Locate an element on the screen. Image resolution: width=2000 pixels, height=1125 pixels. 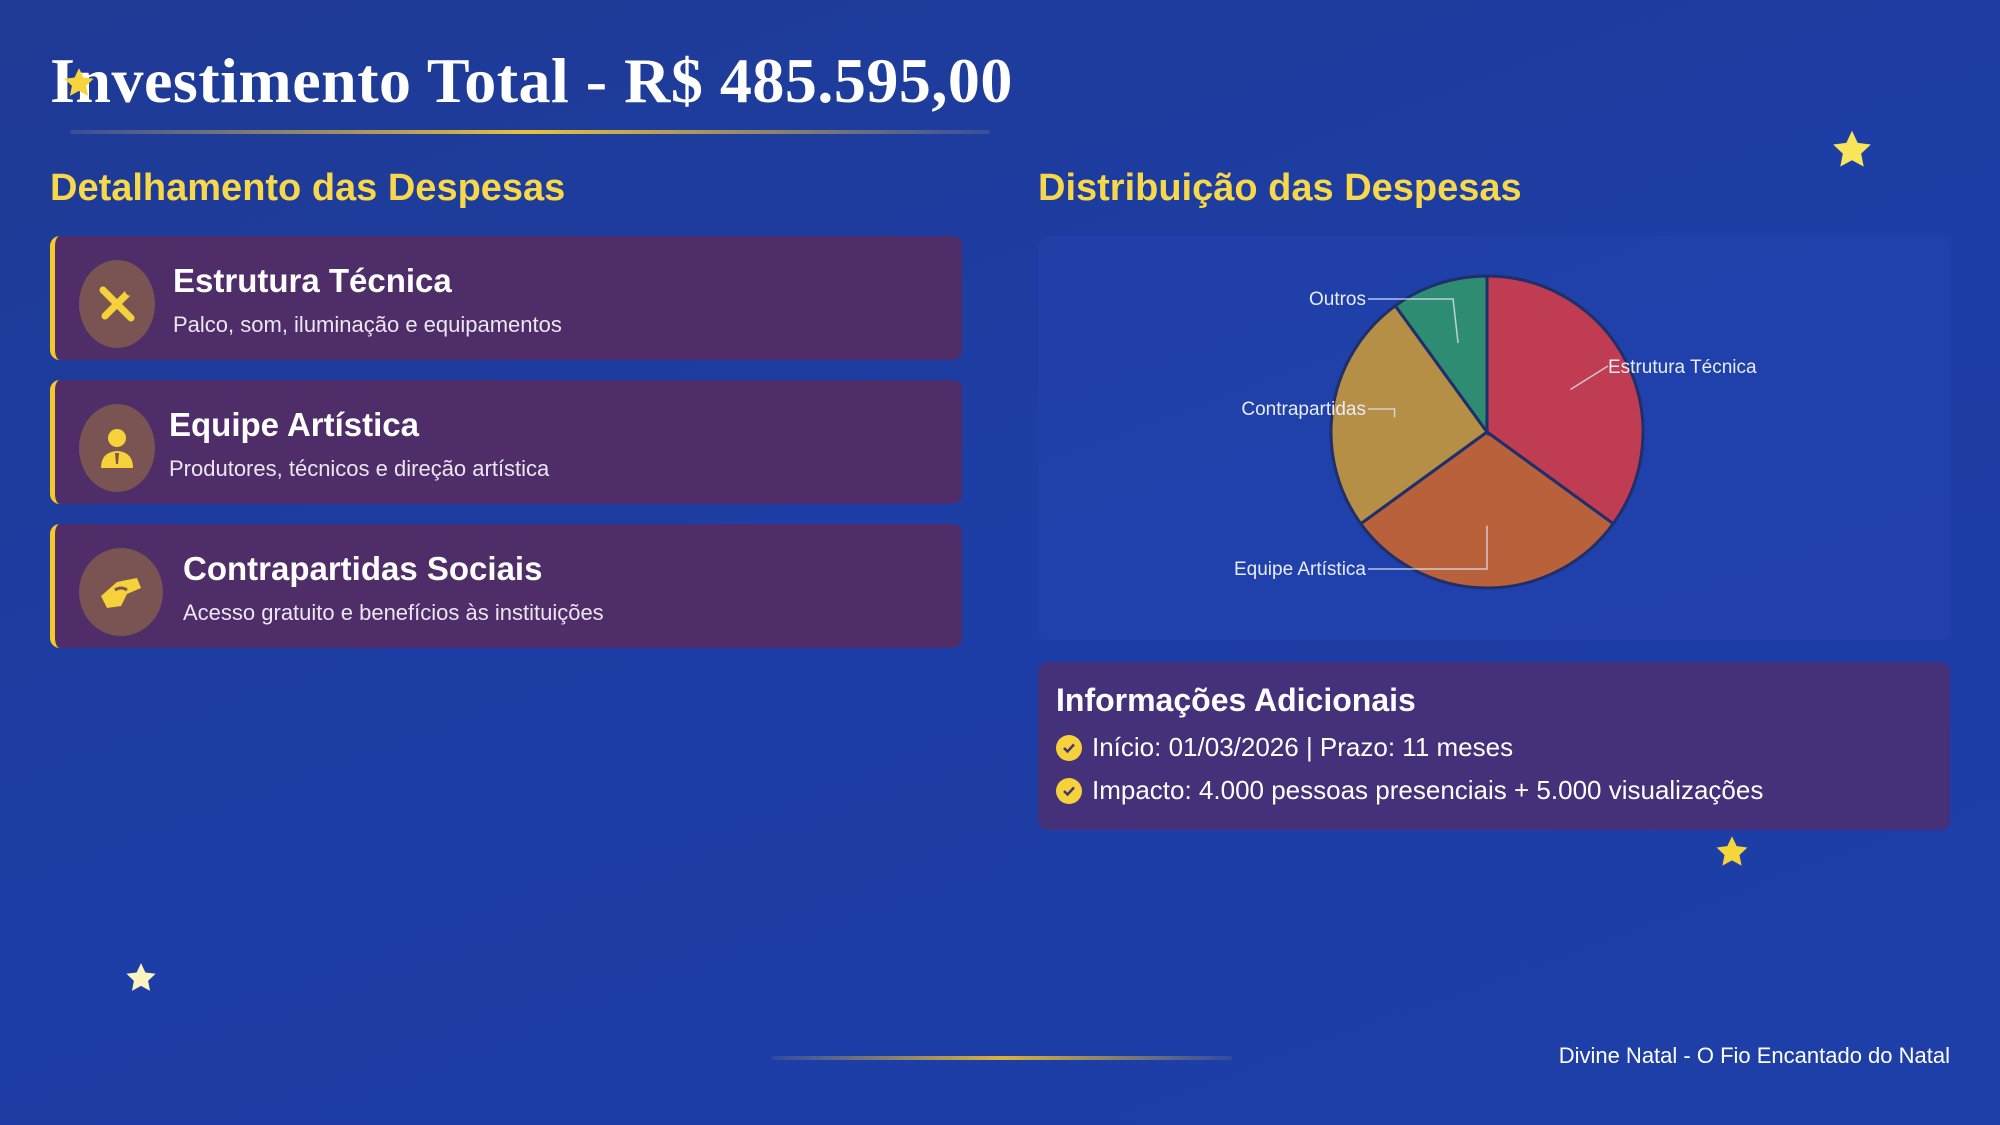
card-title: Estrutura Técnica is located at coordinates (312, 280).